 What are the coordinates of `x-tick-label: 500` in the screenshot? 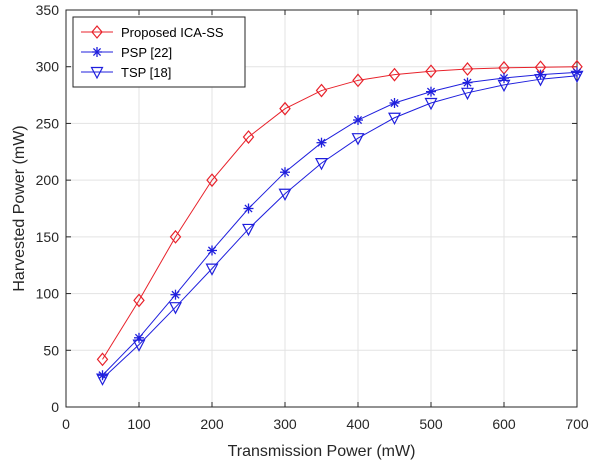 It's located at (431, 424).